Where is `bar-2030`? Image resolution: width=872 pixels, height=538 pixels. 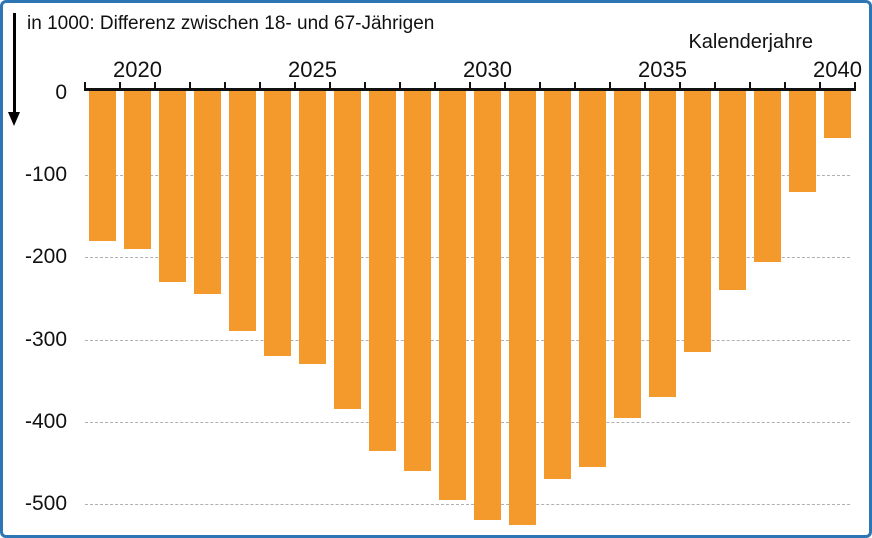
bar-2030 is located at coordinates (487, 306).